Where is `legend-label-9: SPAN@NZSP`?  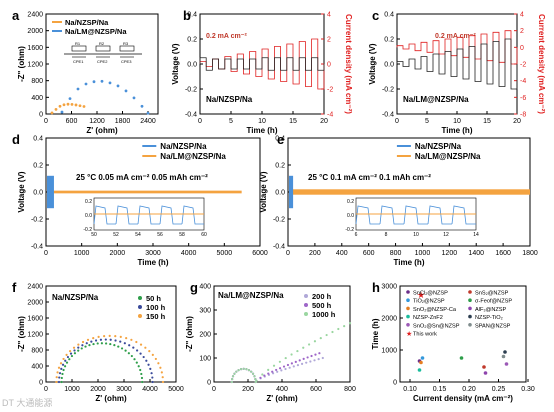
legend-label-9: SPAN@NZSP is located at coordinates (493, 326).